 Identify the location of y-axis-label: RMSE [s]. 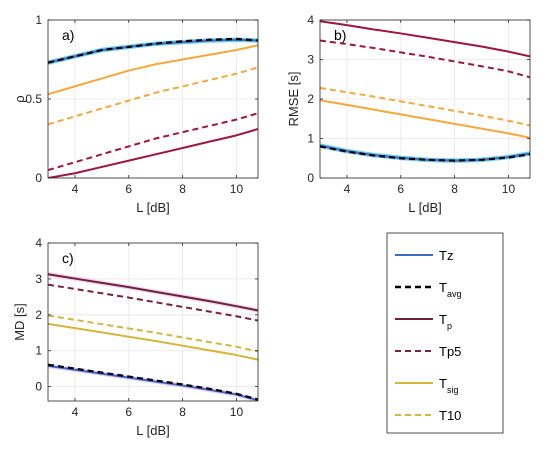
(293, 99).